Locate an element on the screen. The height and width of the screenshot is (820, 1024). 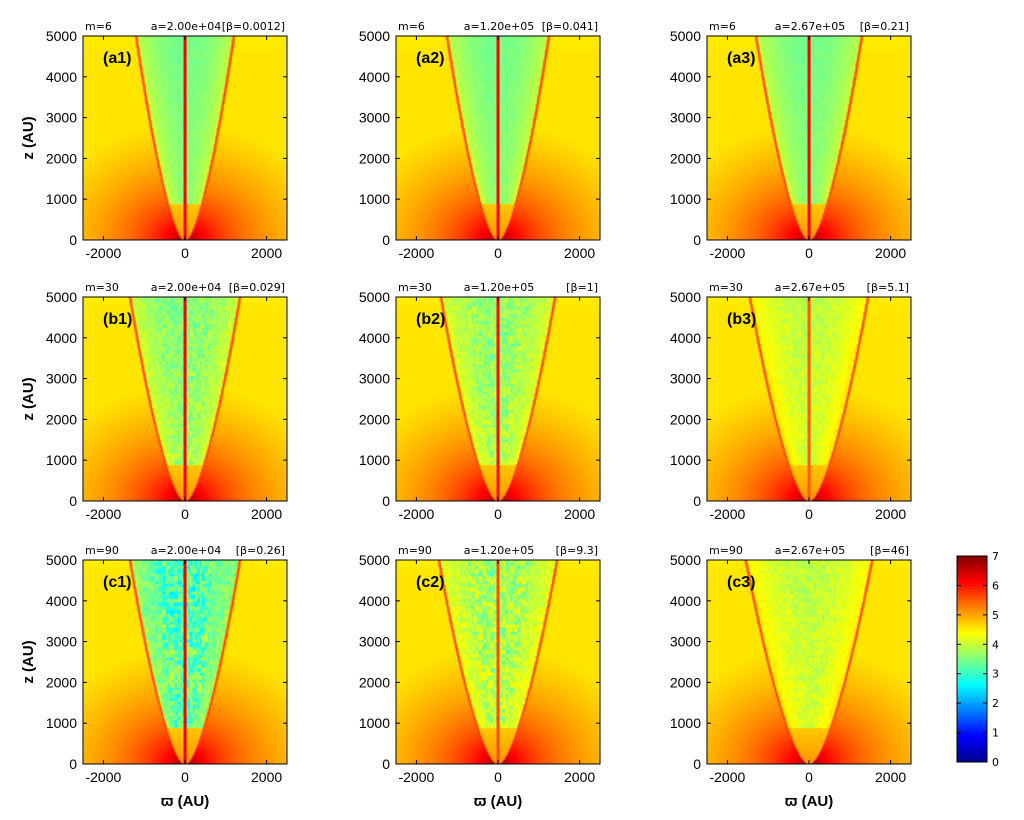
colorbar-tick-label: 7 is located at coordinates (995, 556).